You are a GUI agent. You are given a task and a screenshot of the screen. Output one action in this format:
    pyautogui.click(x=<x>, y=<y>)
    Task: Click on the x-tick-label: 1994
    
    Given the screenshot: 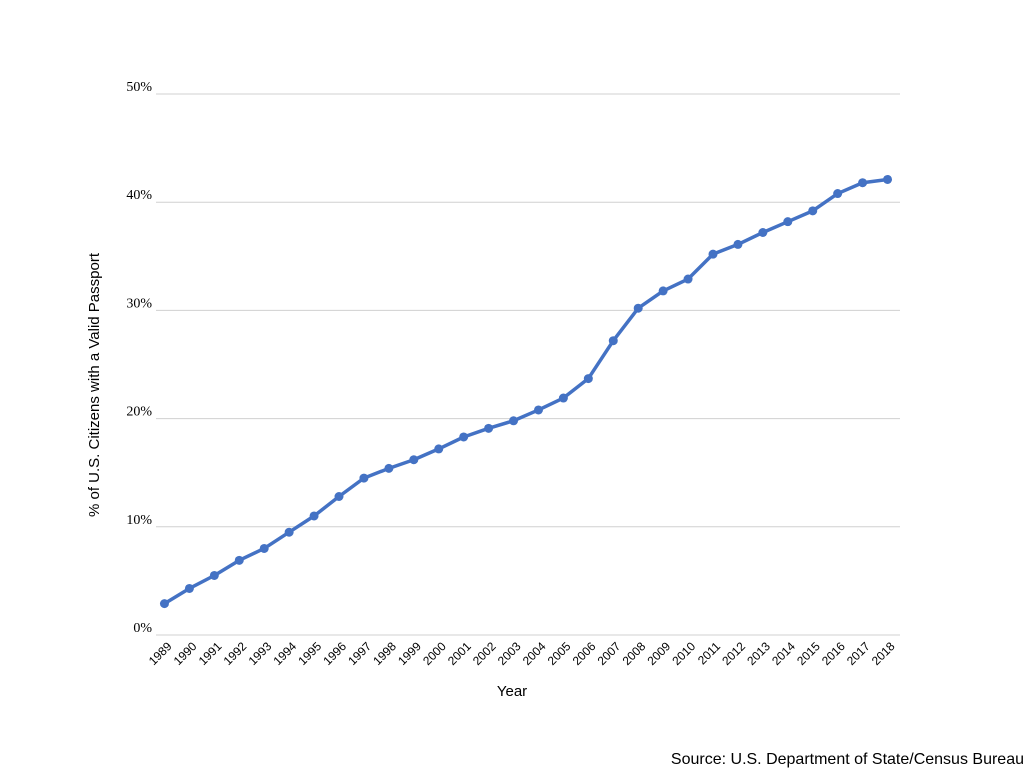 What is the action you would take?
    pyautogui.click(x=284, y=653)
    